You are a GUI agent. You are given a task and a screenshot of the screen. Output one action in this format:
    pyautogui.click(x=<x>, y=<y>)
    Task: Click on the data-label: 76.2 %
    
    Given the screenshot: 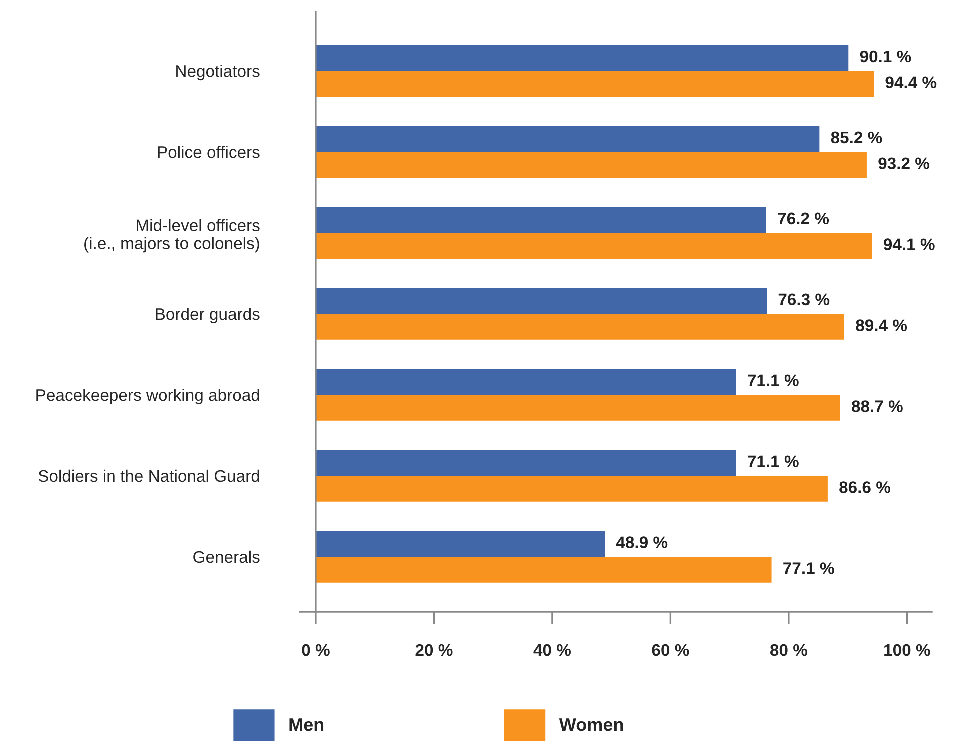 What is the action you would take?
    pyautogui.click(x=804, y=218)
    